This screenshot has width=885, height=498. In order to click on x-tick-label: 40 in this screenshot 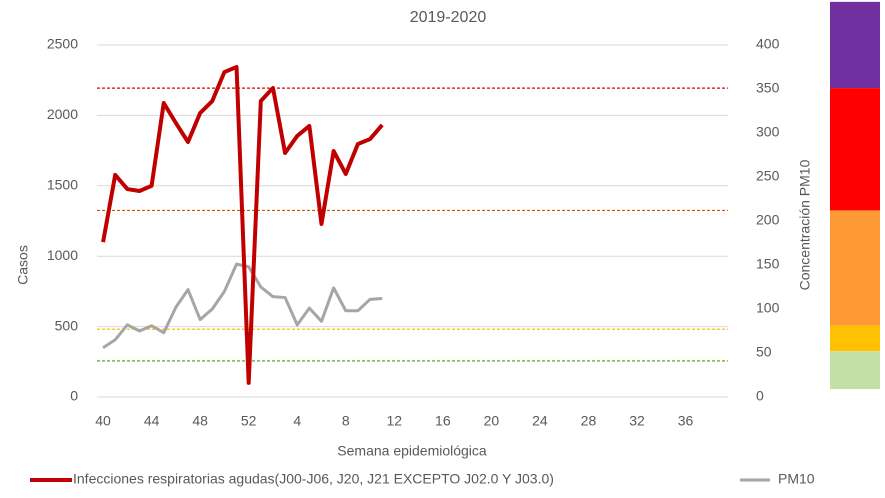, I will do `click(103, 421)`.